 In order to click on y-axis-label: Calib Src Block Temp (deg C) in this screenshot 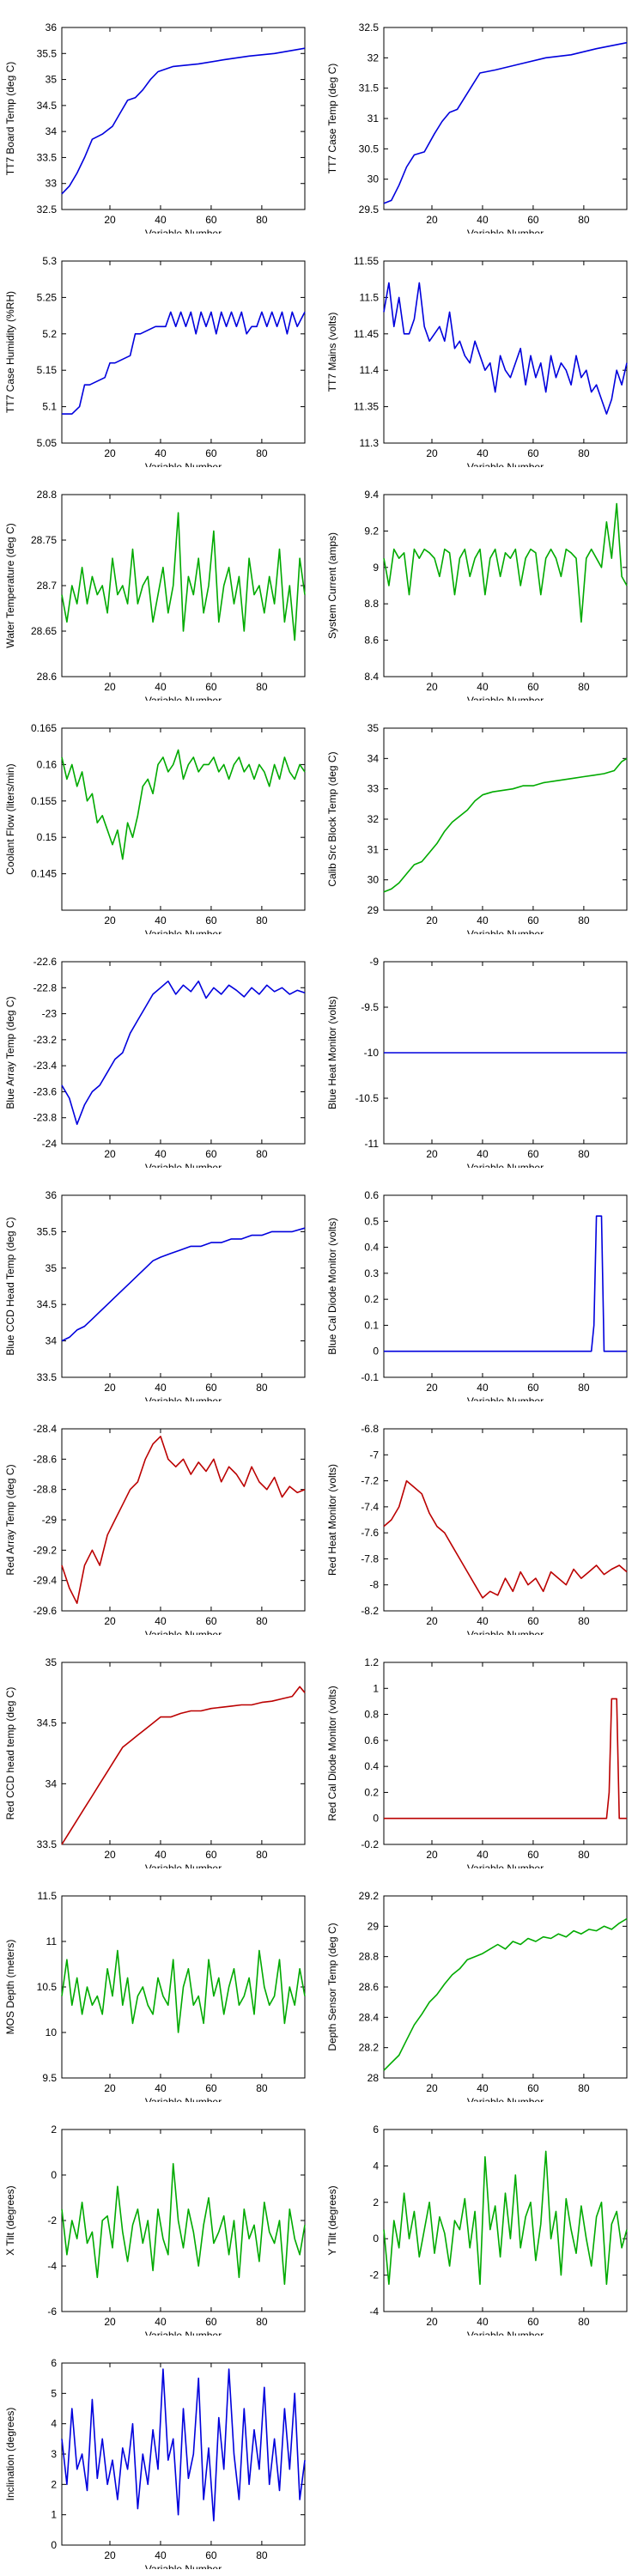, I will do `click(332, 819)`.